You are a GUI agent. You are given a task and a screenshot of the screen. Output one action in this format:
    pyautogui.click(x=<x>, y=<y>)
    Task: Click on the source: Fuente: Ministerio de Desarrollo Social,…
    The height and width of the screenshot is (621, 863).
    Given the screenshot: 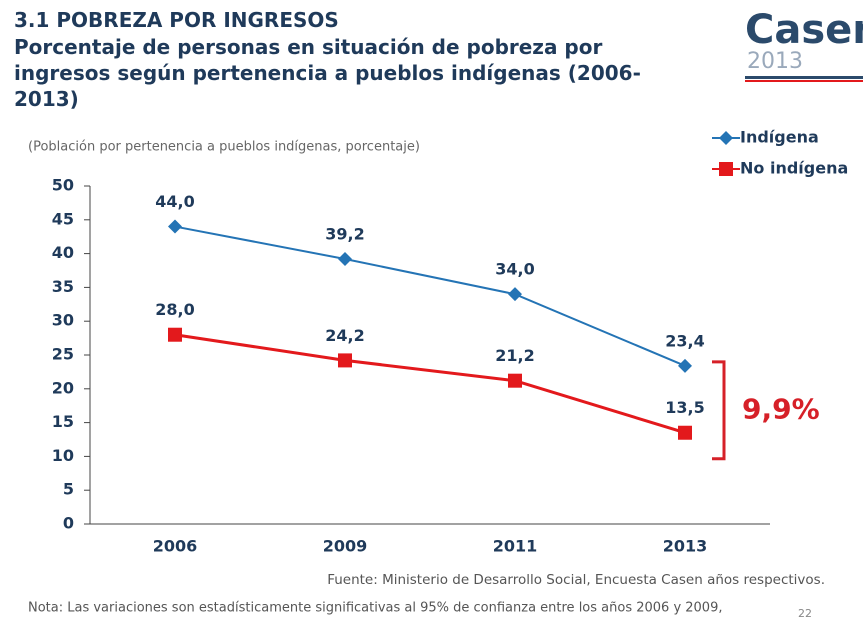 What is the action you would take?
    pyautogui.click(x=576, y=580)
    